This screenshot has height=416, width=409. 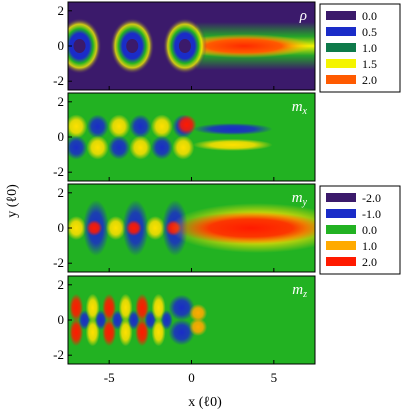 I want to click on density-core, so click(x=244, y=46).